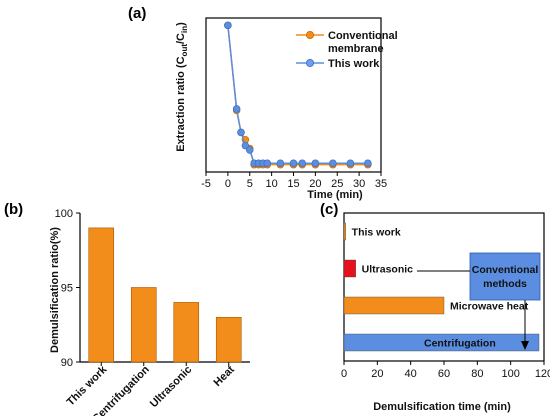 This screenshot has height=416, width=550. I want to click on legend-label-conventional-line1: Conventional, so click(363, 36).